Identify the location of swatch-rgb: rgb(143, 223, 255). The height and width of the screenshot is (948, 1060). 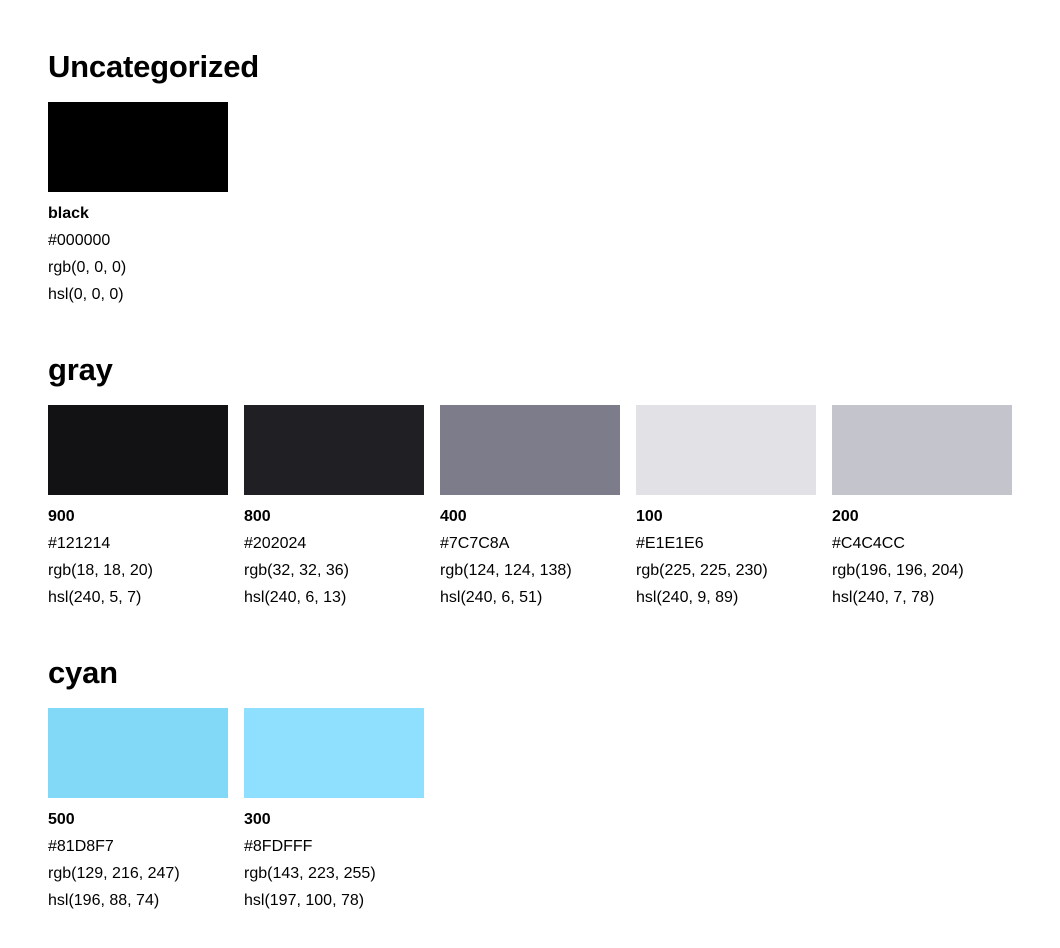
(310, 873).